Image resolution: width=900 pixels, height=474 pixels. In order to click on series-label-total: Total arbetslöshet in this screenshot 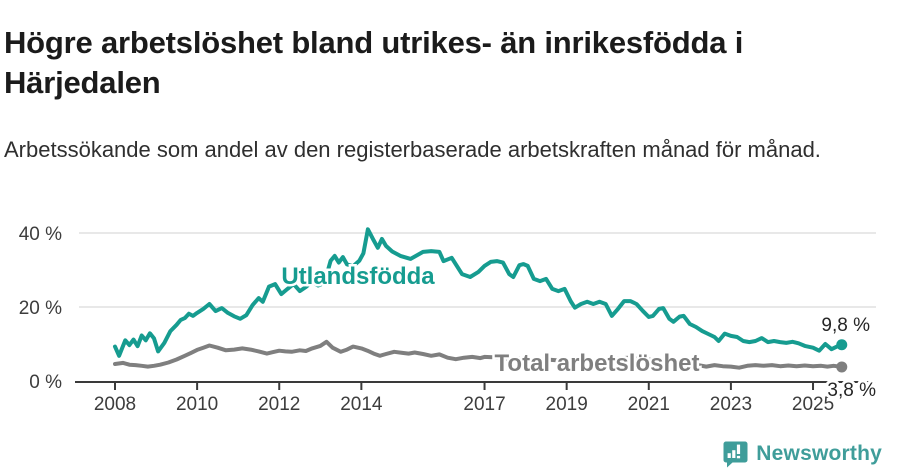, I will do `click(597, 363)`.